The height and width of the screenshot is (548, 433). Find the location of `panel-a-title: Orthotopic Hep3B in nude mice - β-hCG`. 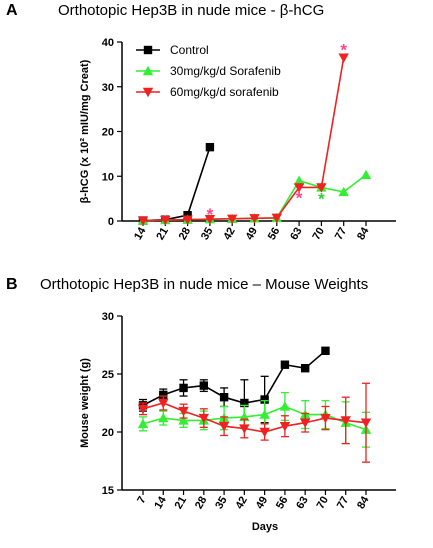

panel-a-title: Orthotopic Hep3B in nude mice - β-hCG is located at coordinates (191, 10).